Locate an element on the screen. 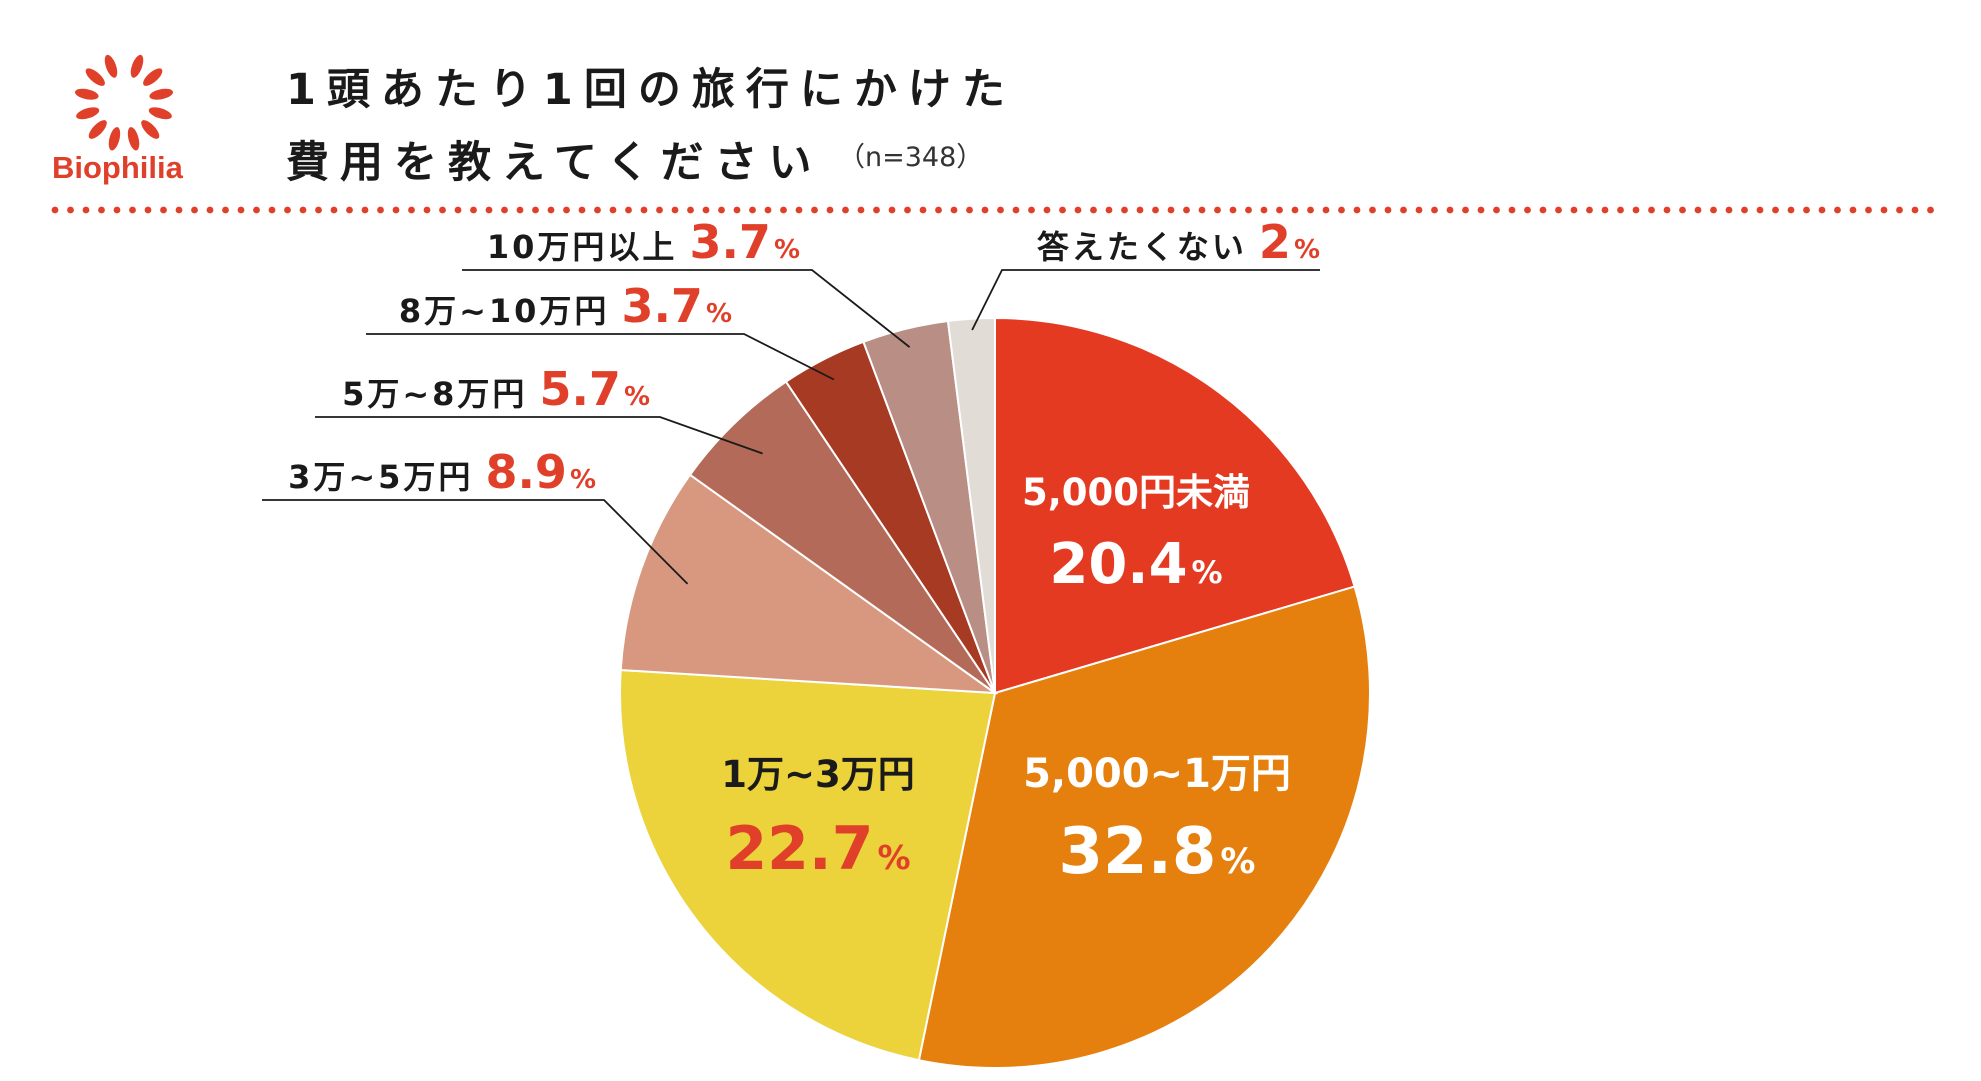 This screenshot has height=1081, width=1981. slice-label: 5,000円未満 is located at coordinates (1136, 492).